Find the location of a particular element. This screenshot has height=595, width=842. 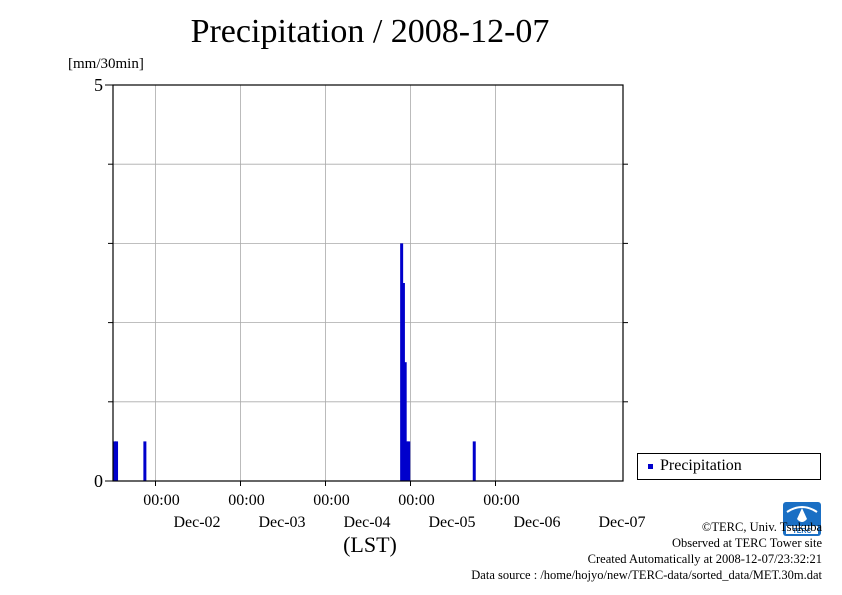

credit-copyright: ©TERC, Univ. Tsukuba is located at coordinates (761, 527).